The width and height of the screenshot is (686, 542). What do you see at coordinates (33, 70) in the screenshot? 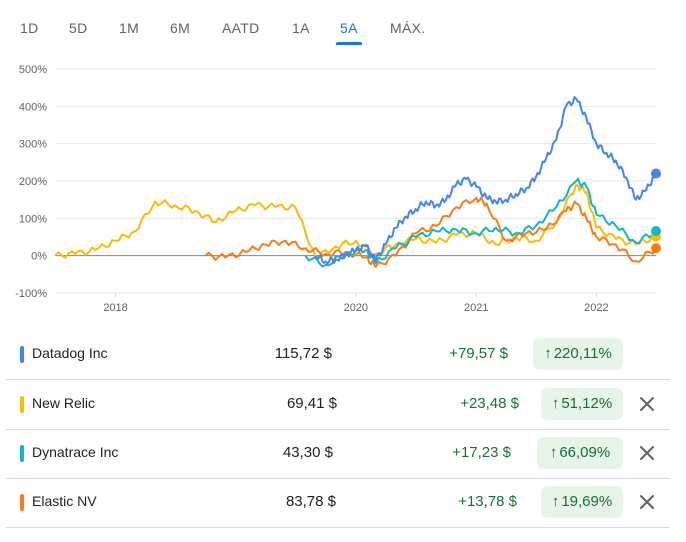
I see `y-tick-label: 500%` at bounding box center [33, 70].